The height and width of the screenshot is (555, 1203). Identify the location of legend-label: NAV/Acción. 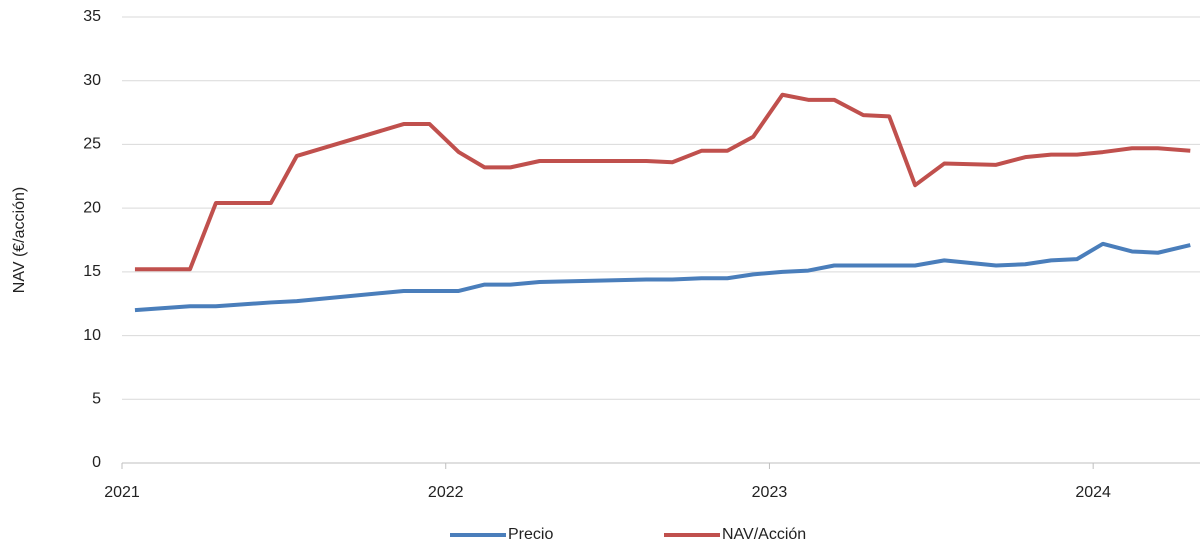
(764, 534).